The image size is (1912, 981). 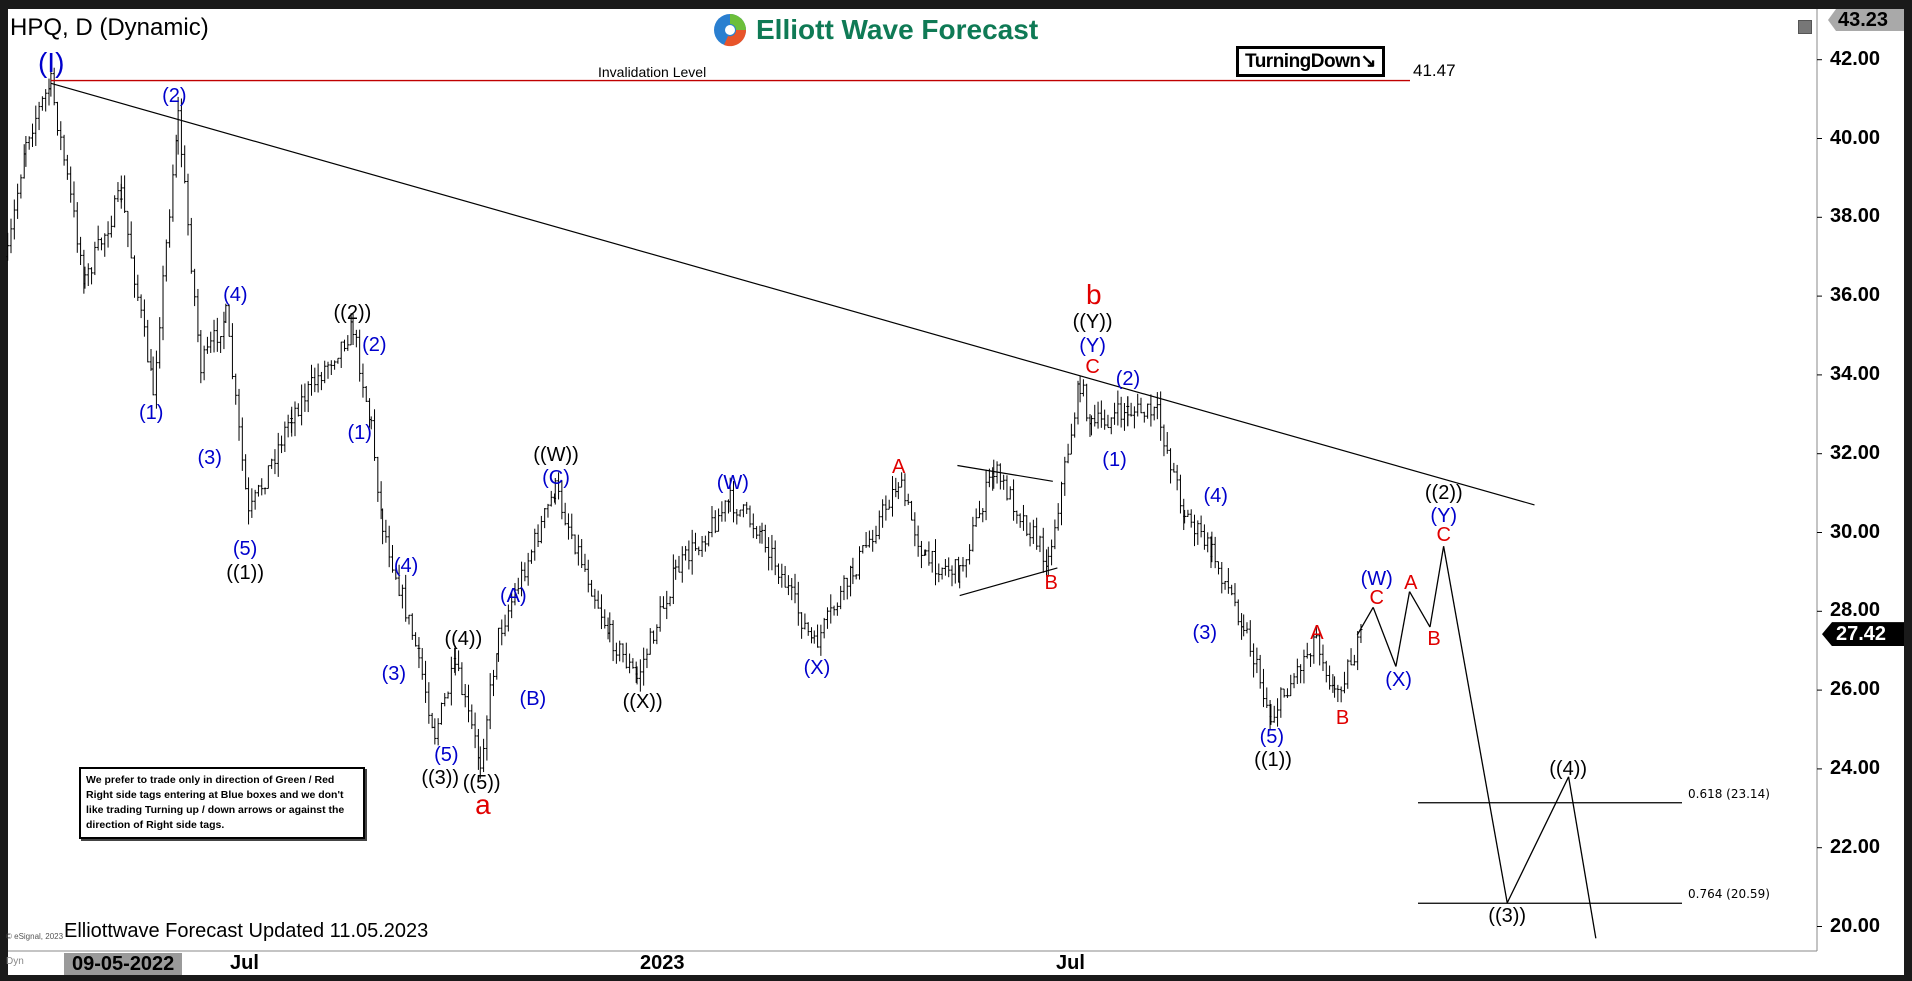 I want to click on fib-level-label: 0.618 (23.14), so click(x=1729, y=793).